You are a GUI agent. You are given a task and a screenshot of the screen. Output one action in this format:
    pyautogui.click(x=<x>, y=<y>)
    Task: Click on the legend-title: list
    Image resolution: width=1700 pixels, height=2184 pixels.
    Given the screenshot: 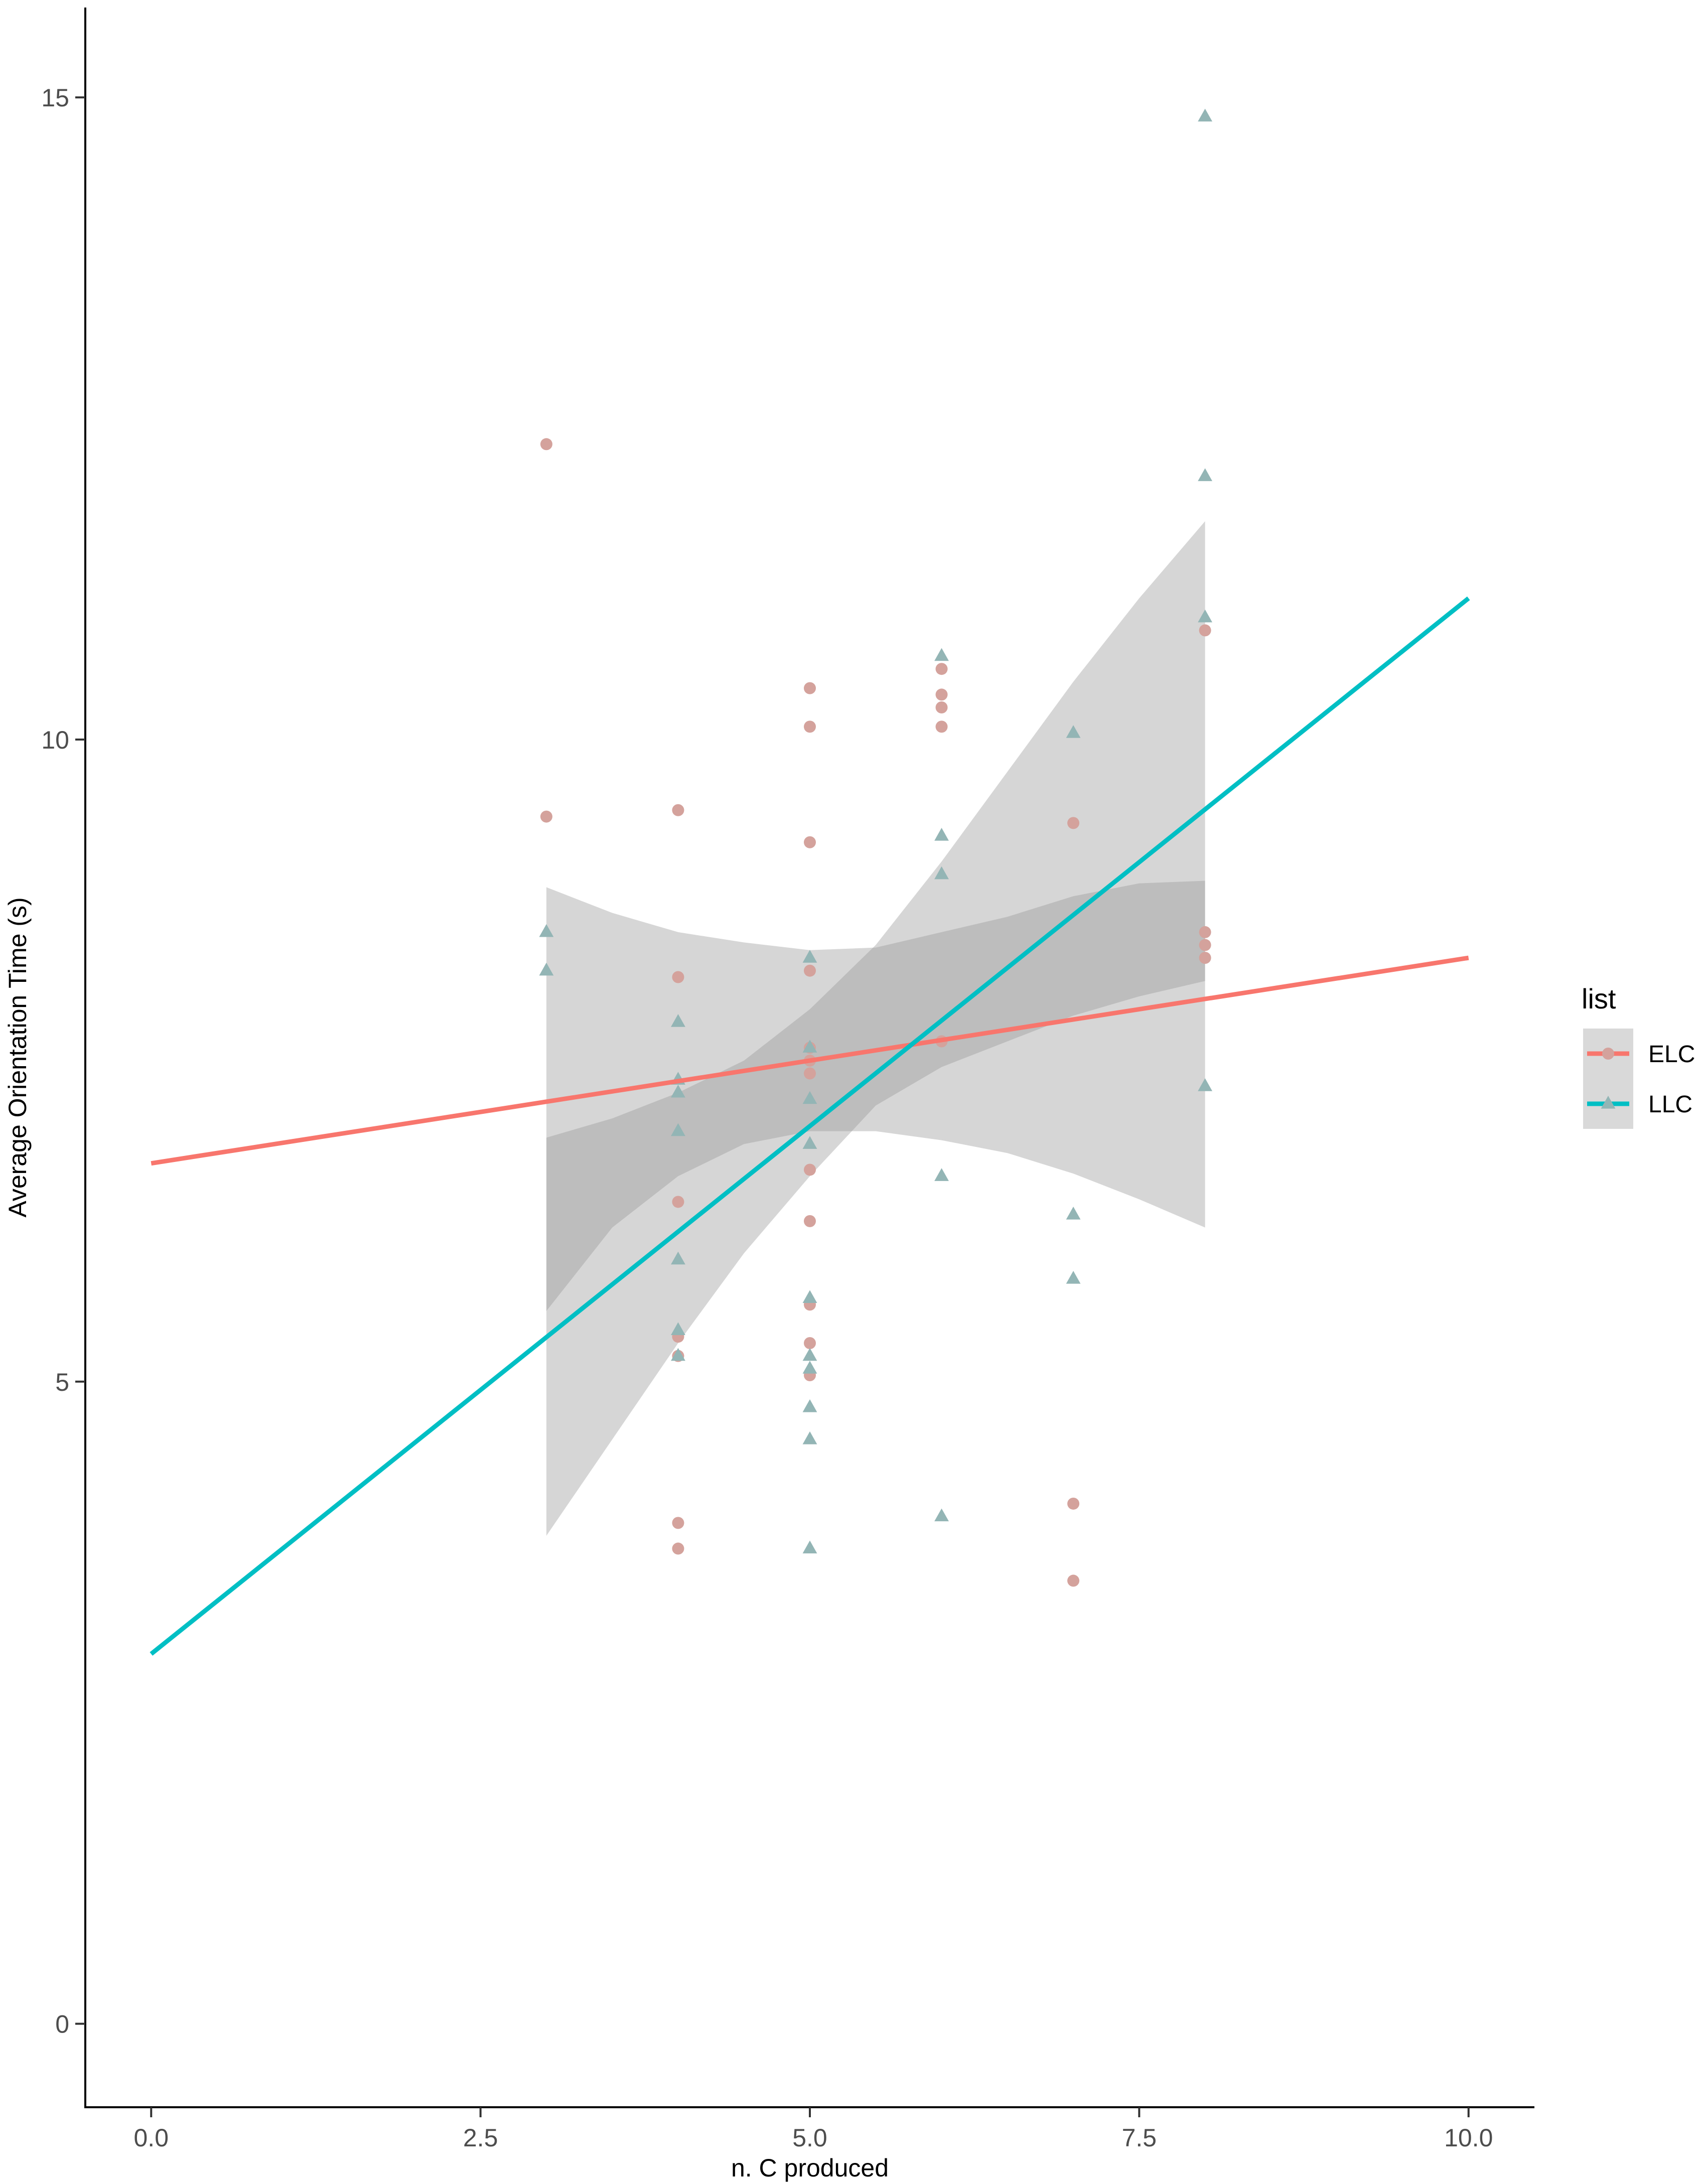 What is the action you would take?
    pyautogui.click(x=1599, y=998)
    